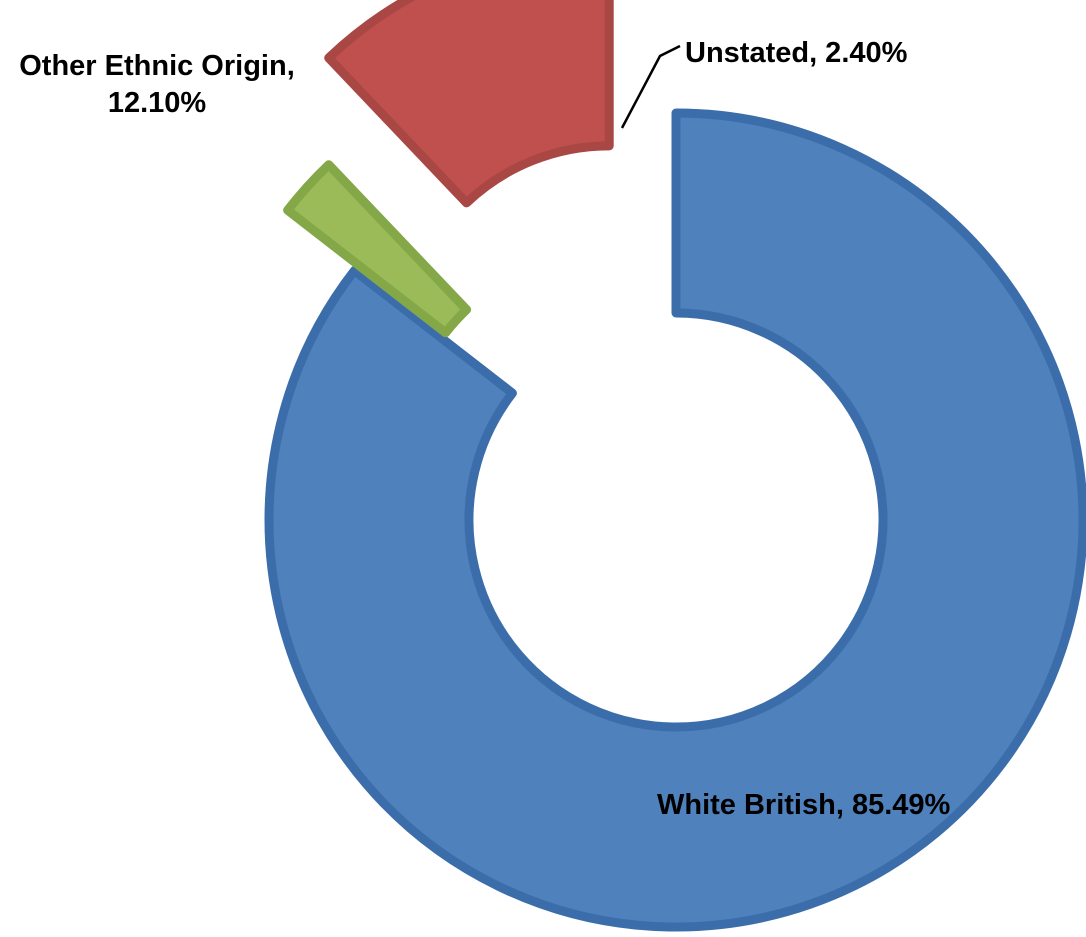 The width and height of the screenshot is (1086, 937). What do you see at coordinates (804, 805) in the screenshot?
I see `data-label-white-british: White British, 85.49%` at bounding box center [804, 805].